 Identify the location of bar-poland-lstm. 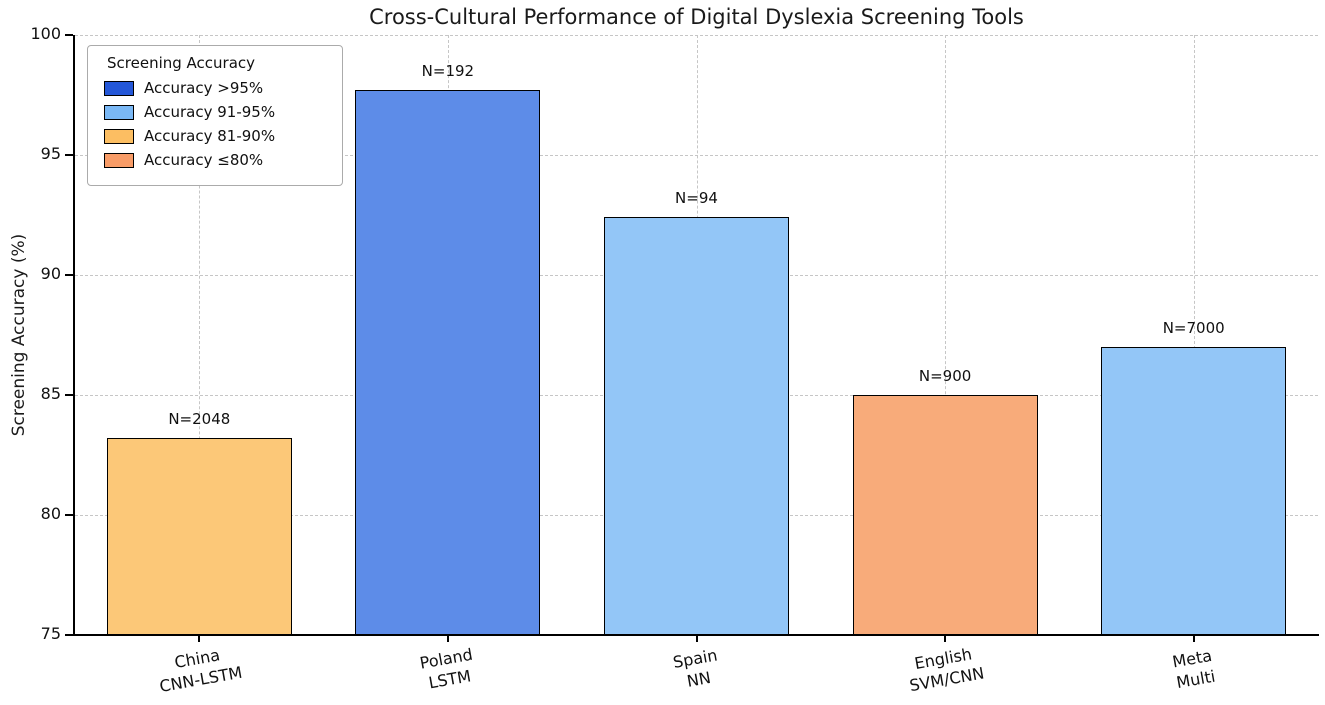
(448, 362).